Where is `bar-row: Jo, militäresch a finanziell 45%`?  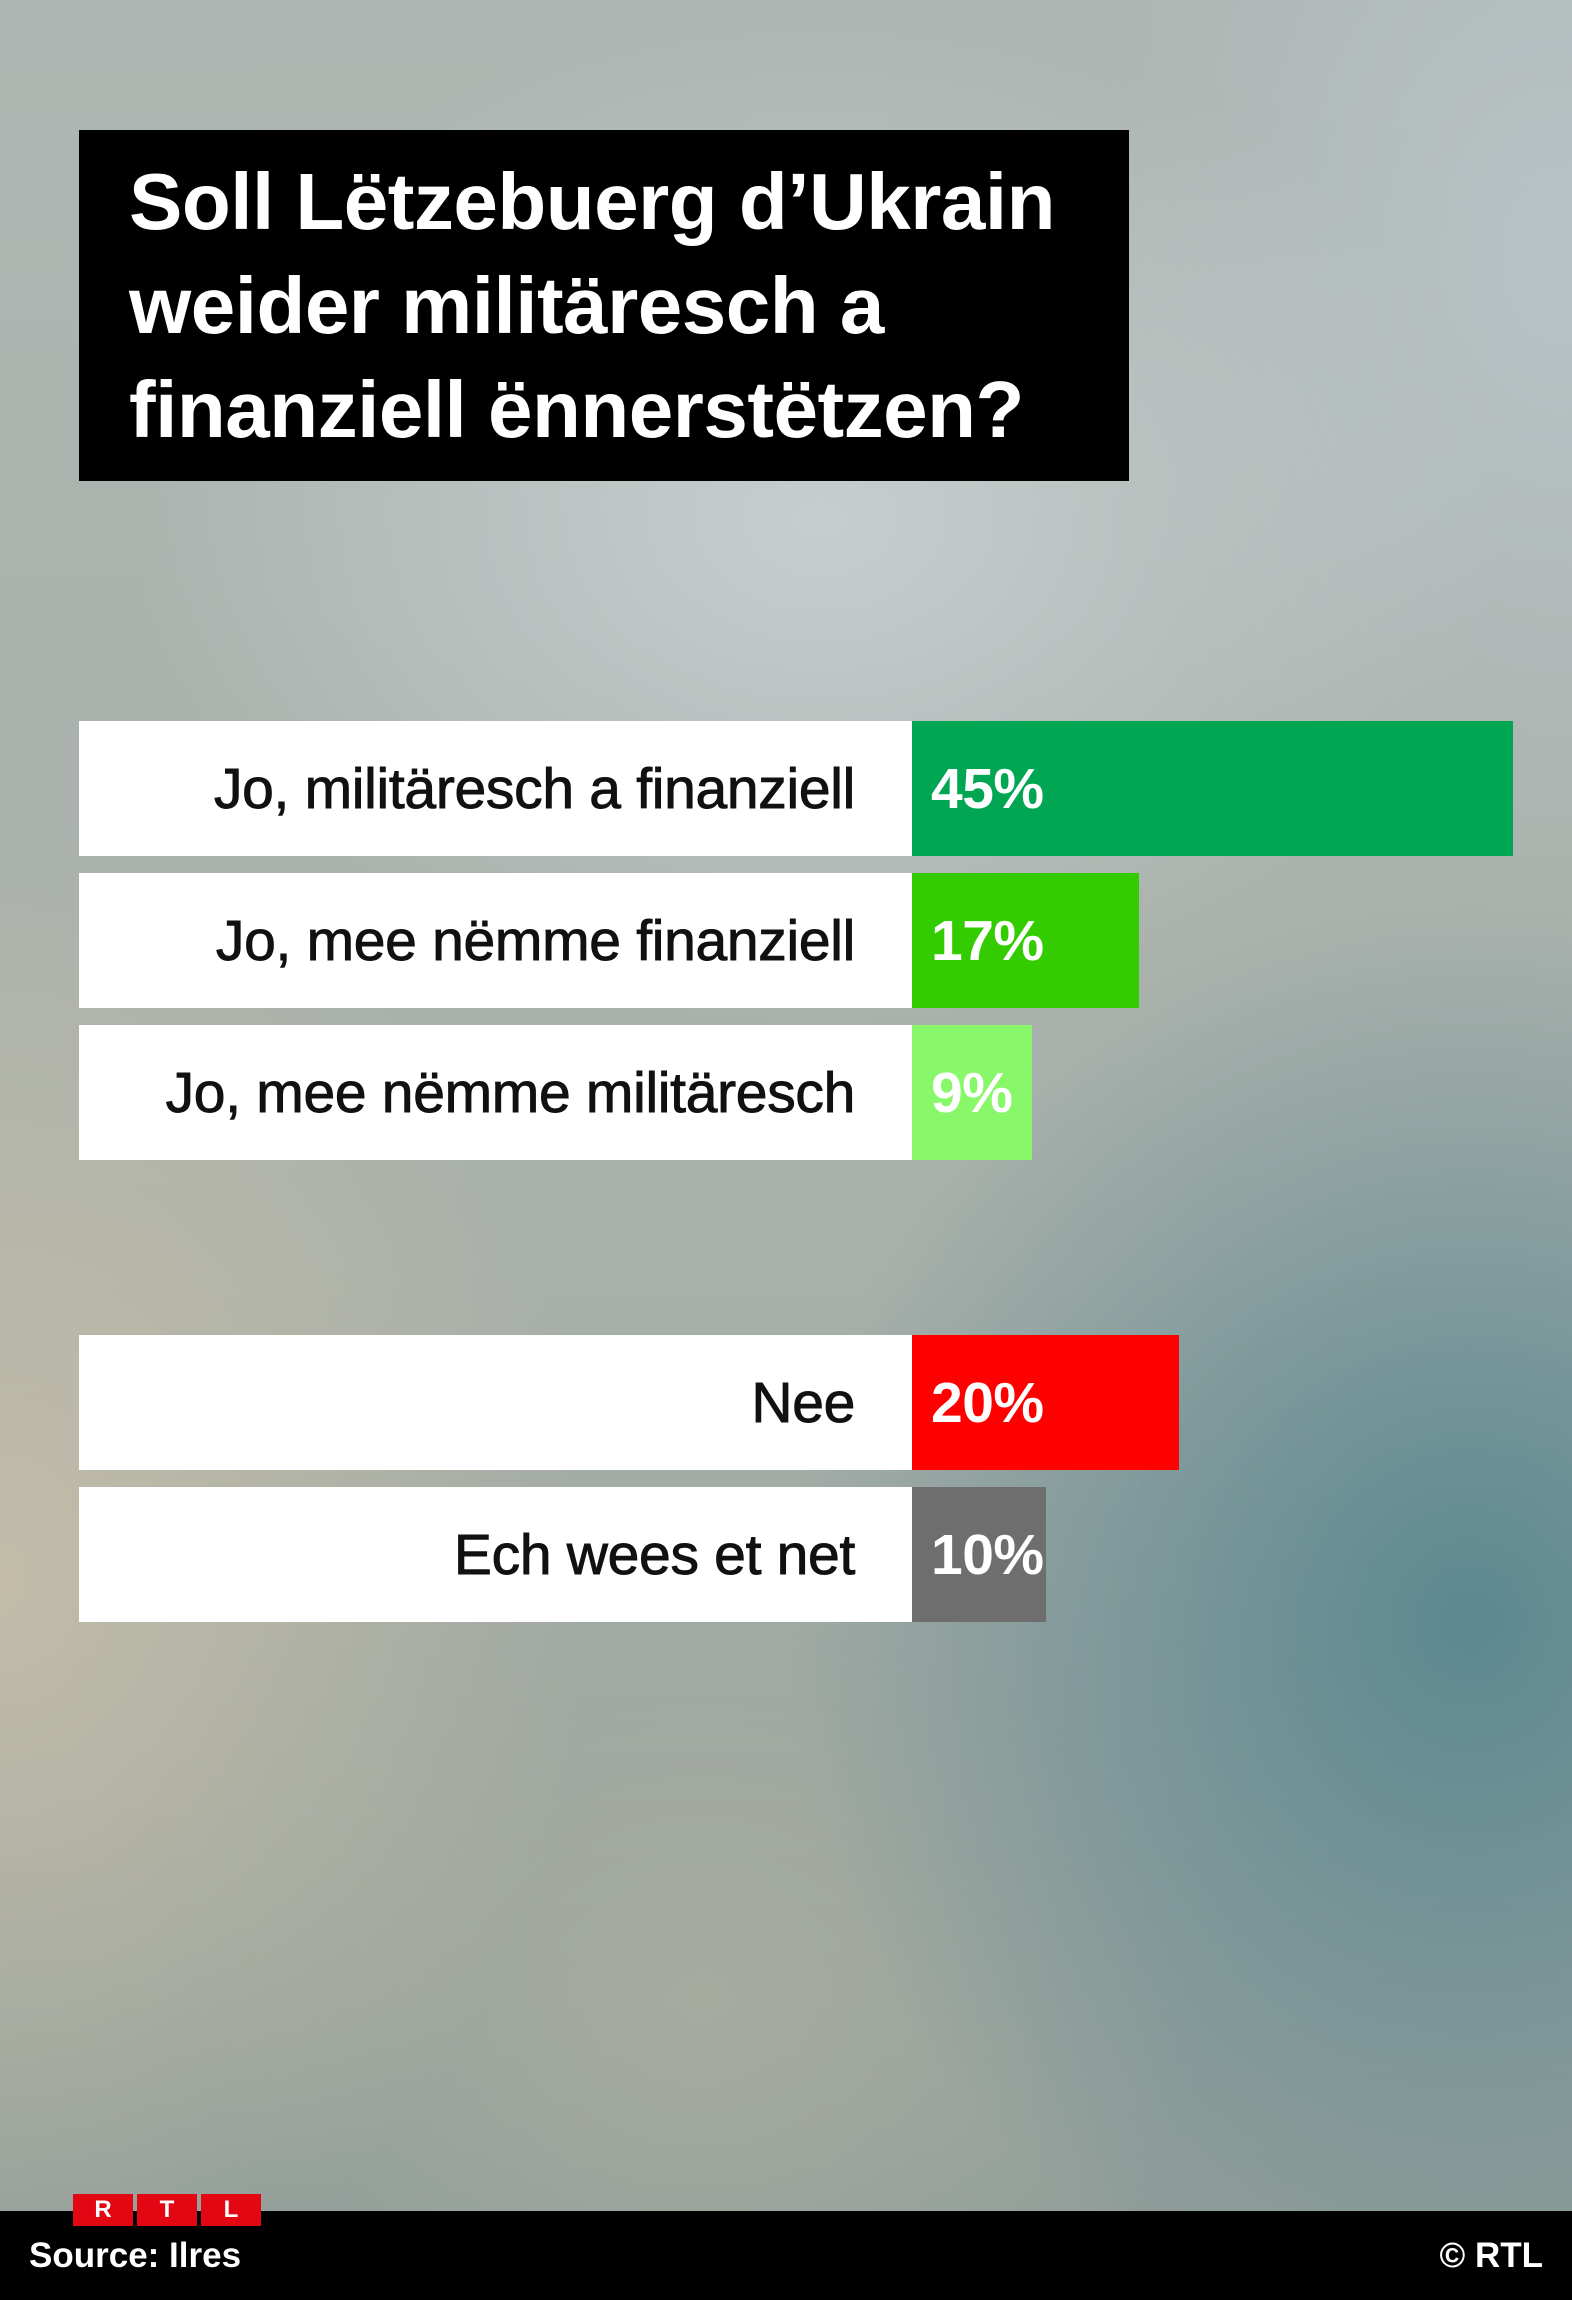 bar-row: Jo, militäresch a finanziell 45% is located at coordinates (796, 788).